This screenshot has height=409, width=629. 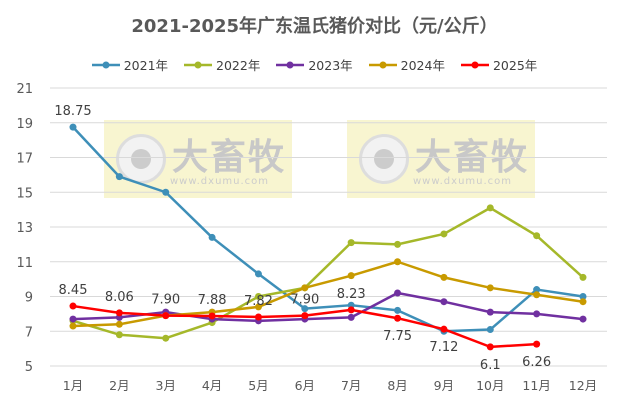 I want to click on x-tick-label: 4月, so click(x=212, y=385).